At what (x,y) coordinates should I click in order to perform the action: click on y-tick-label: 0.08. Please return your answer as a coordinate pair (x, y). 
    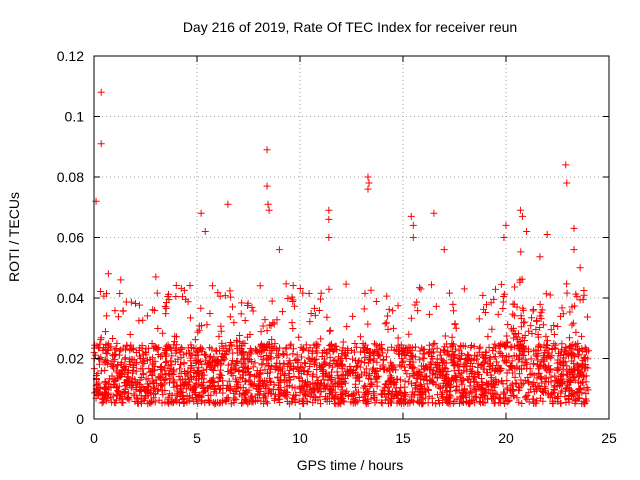
    Looking at the image, I should click on (70, 177).